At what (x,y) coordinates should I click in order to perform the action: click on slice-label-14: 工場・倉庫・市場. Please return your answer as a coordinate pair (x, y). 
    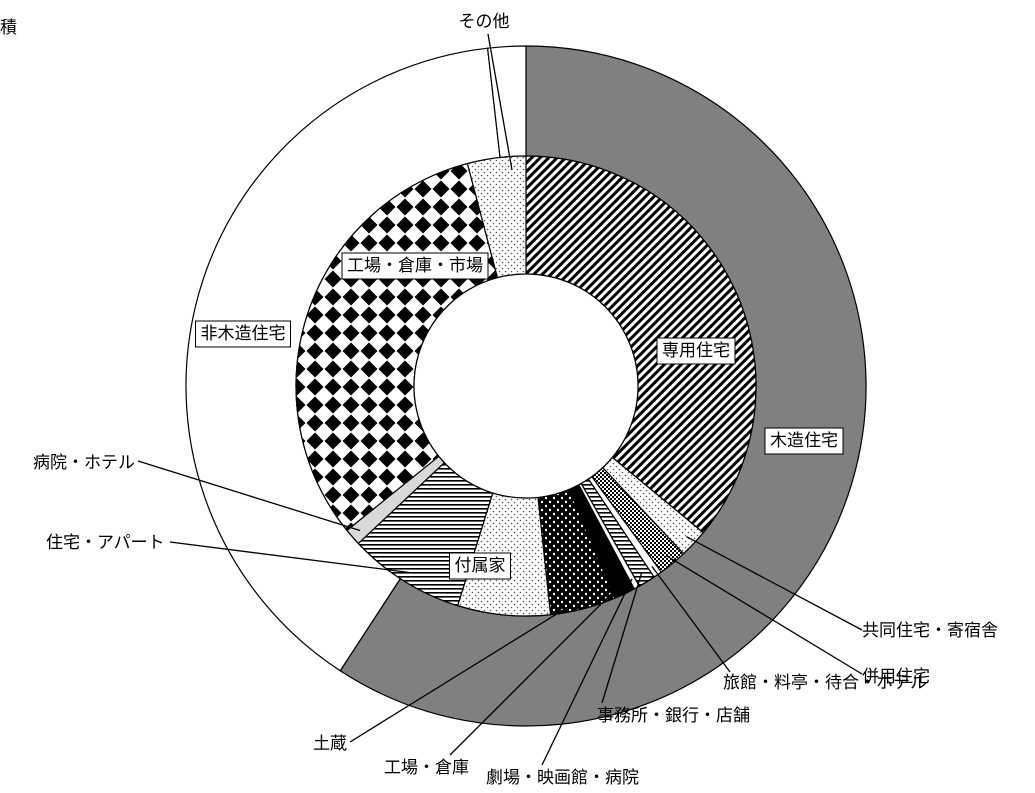
    Looking at the image, I should click on (415, 266).